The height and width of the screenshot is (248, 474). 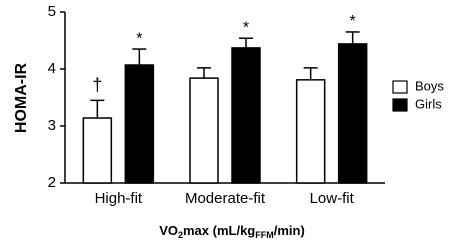 What do you see at coordinates (219, 230) in the screenshot?
I see `x-label-part: max (mL/kg` at bounding box center [219, 230].